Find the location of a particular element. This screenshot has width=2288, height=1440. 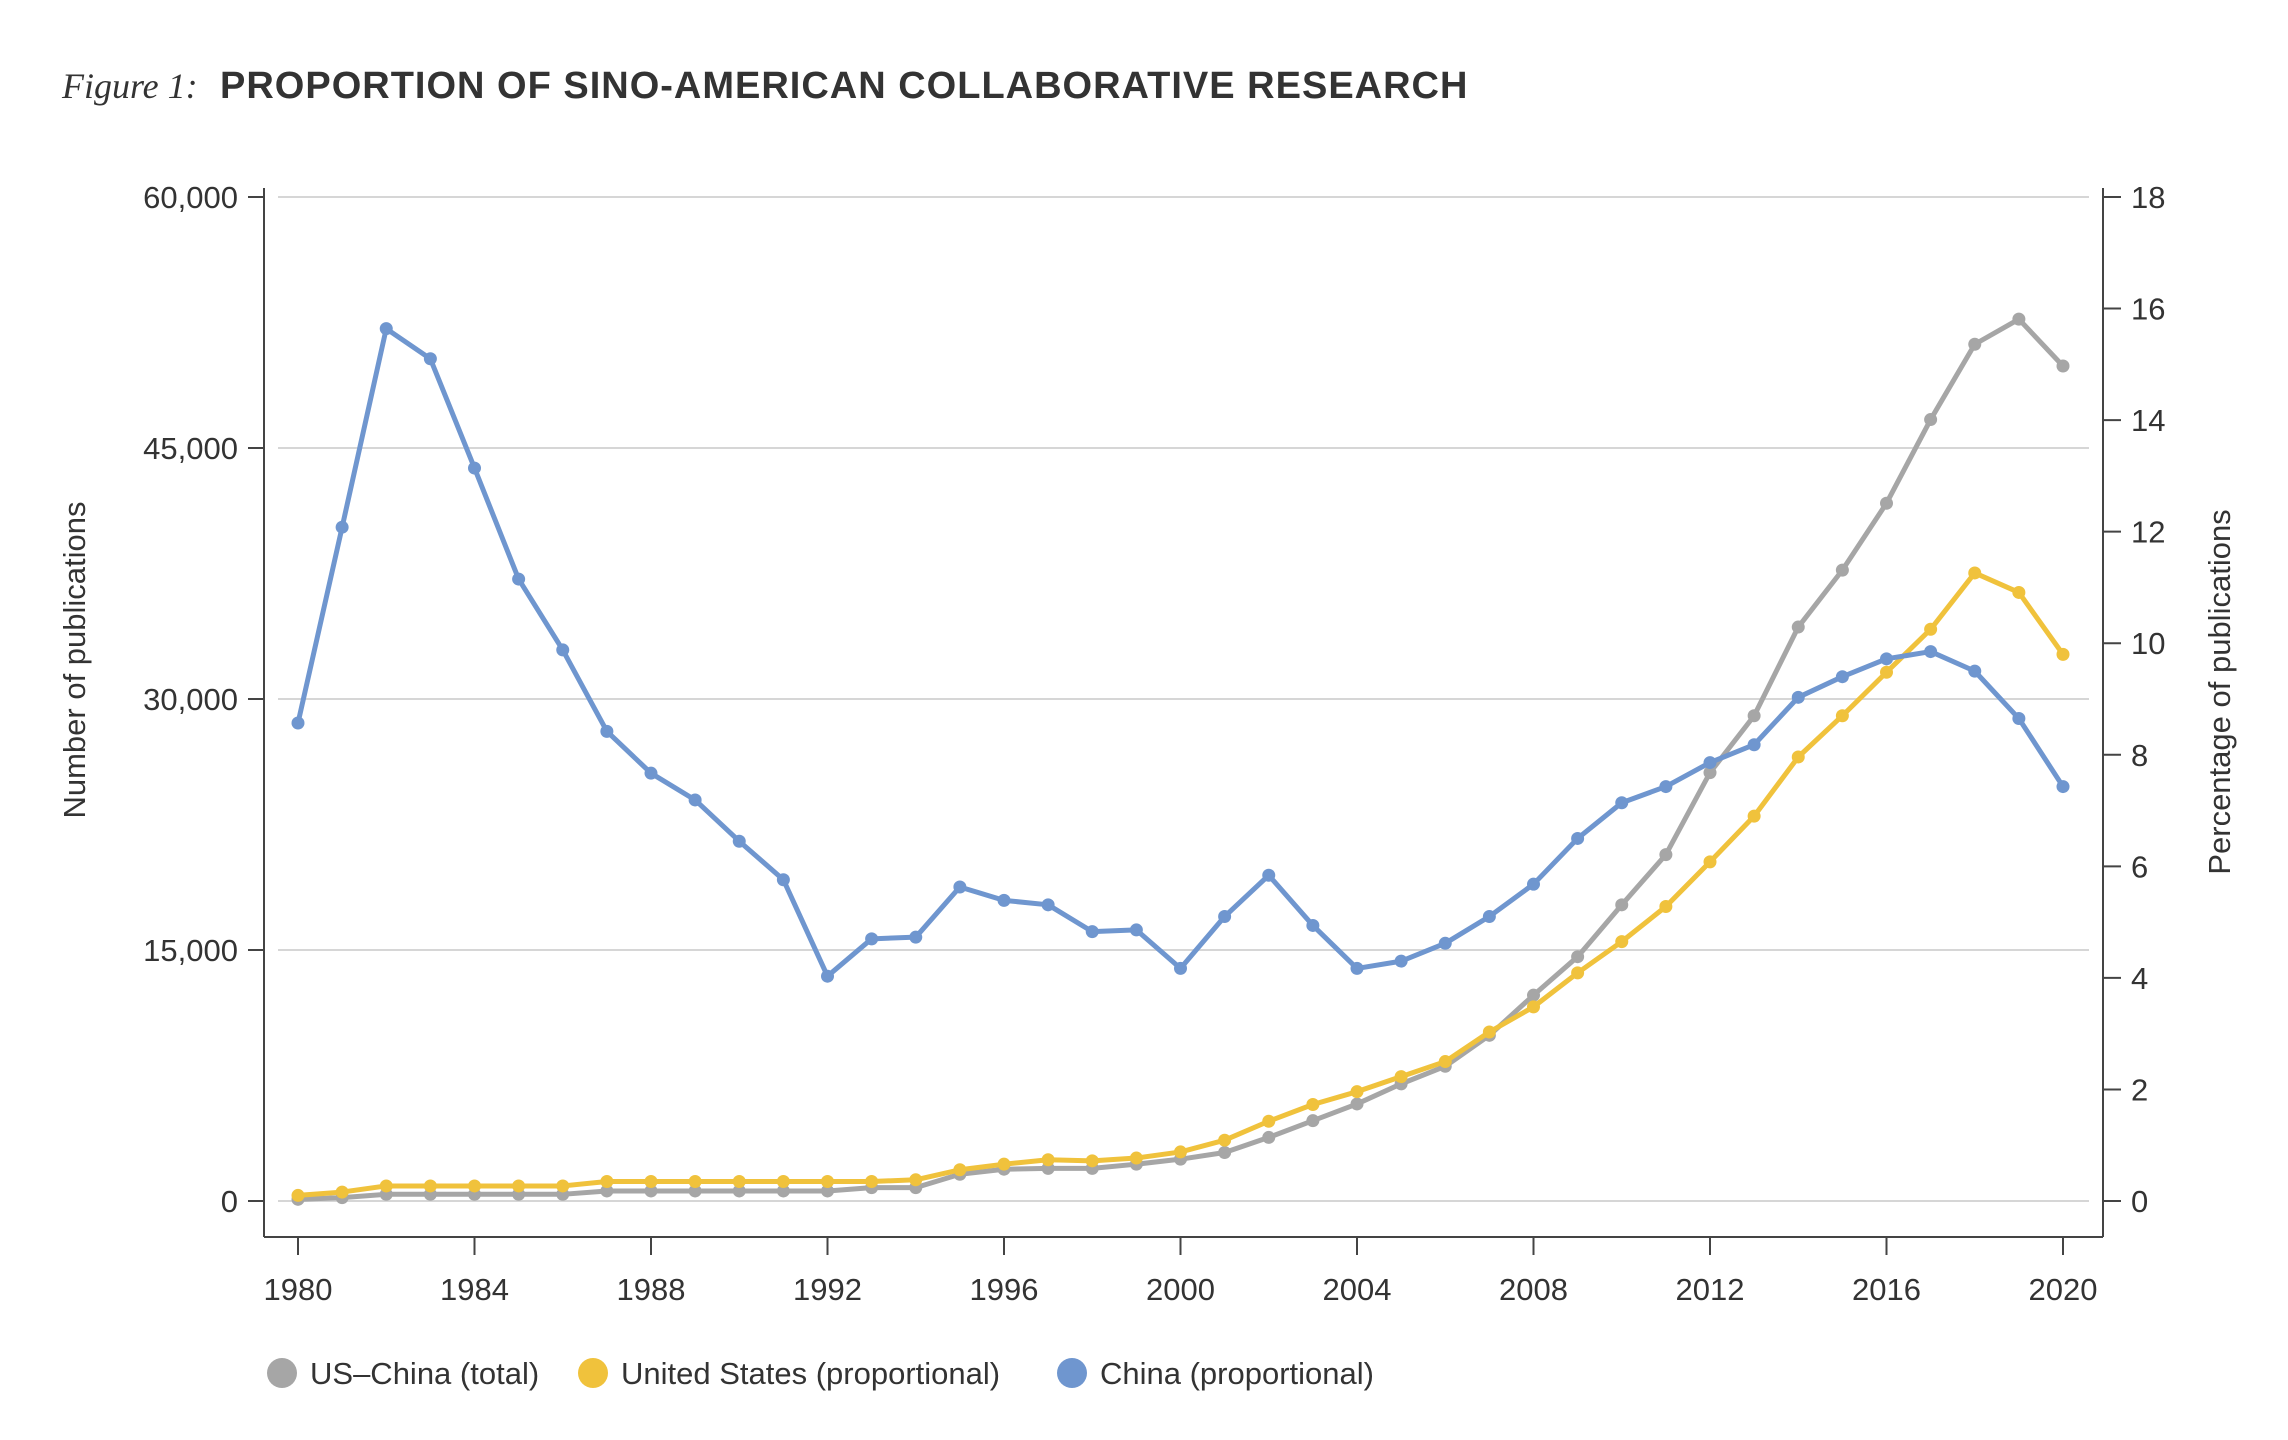

x-tick-label: 2016 is located at coordinates (1886, 1289).